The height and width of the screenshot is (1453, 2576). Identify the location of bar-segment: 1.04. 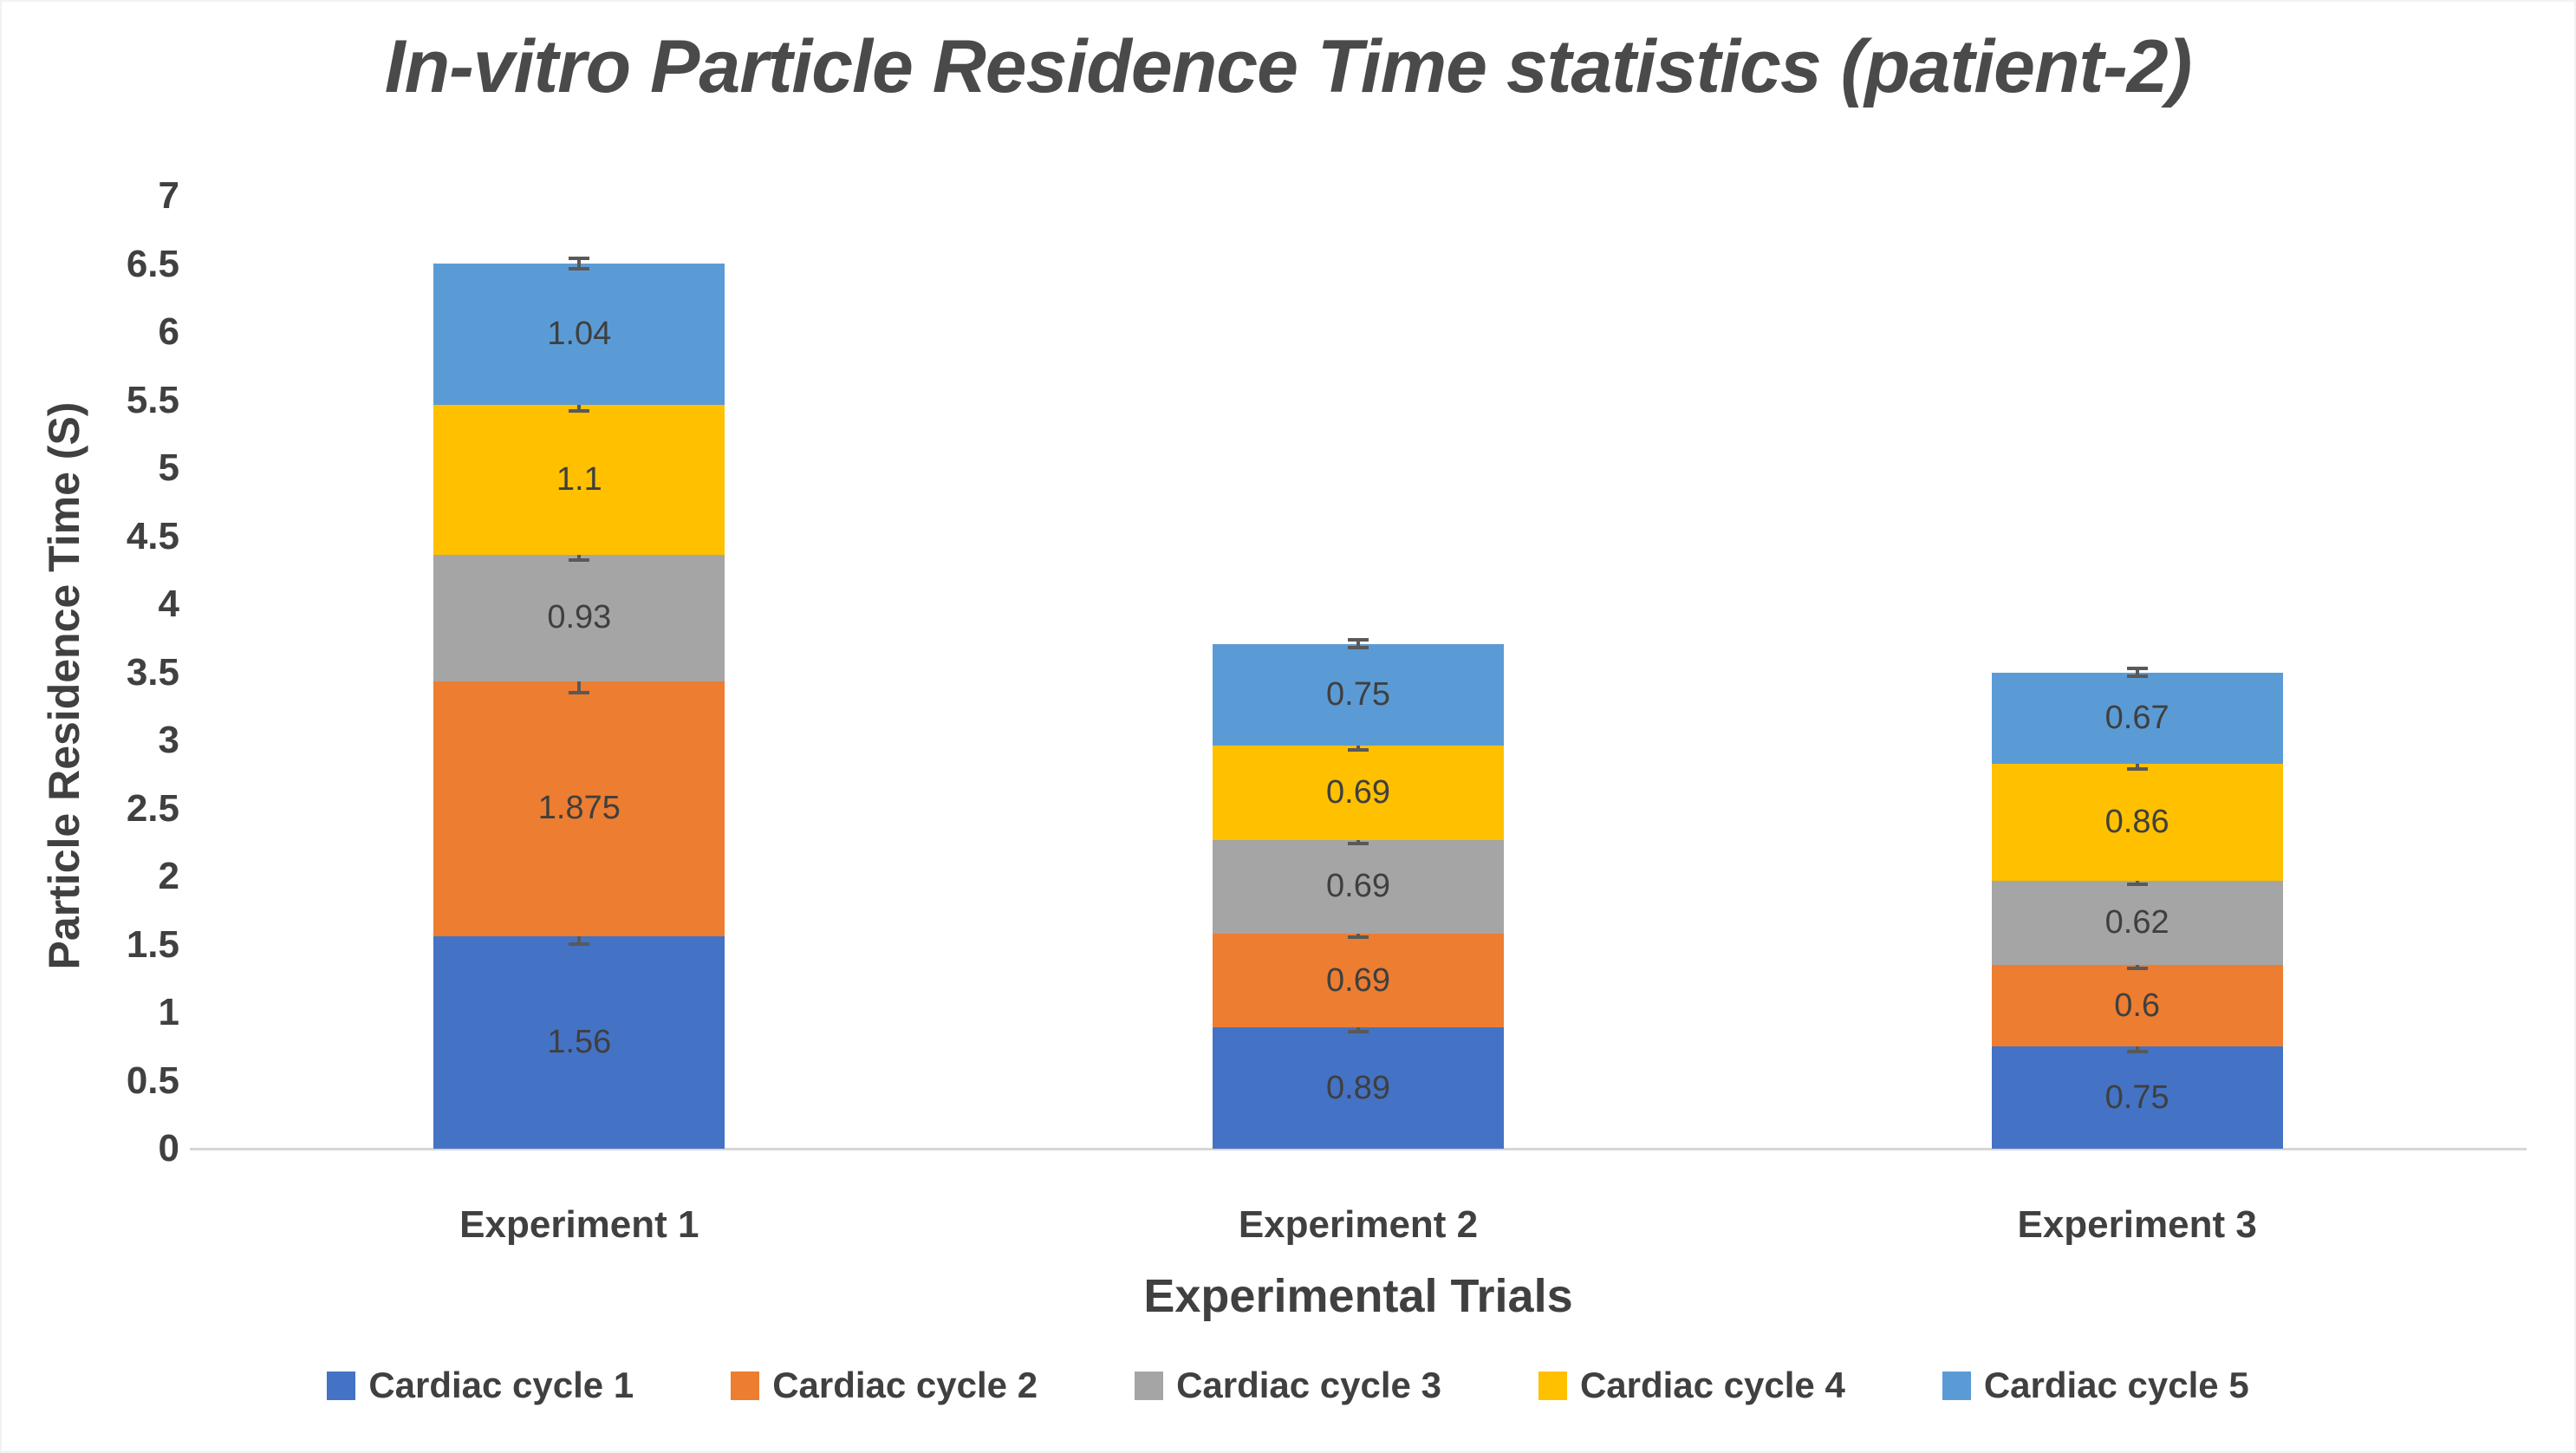
(579, 334).